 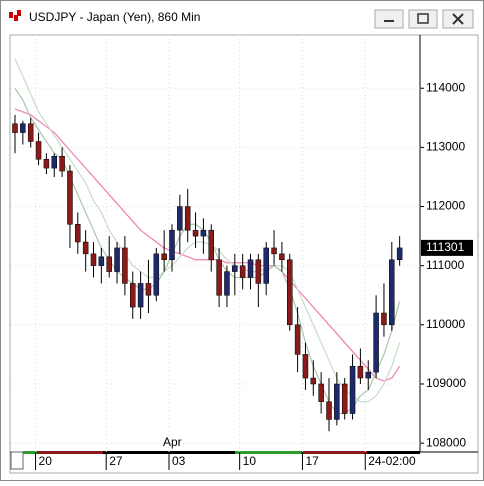 I want to click on app-icon, so click(x=15, y=15).